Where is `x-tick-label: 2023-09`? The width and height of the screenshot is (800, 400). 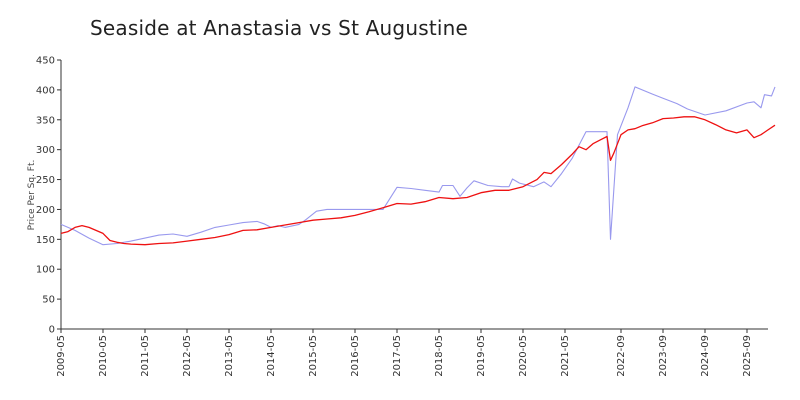 x-tick-label: 2023-09 is located at coordinates (663, 356).